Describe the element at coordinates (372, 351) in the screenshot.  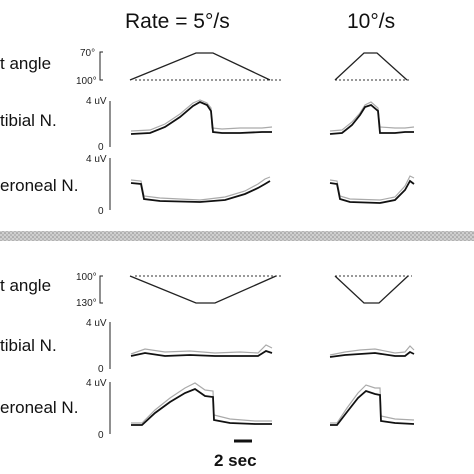
I see `tibial-trace-right-bottom` at that location.